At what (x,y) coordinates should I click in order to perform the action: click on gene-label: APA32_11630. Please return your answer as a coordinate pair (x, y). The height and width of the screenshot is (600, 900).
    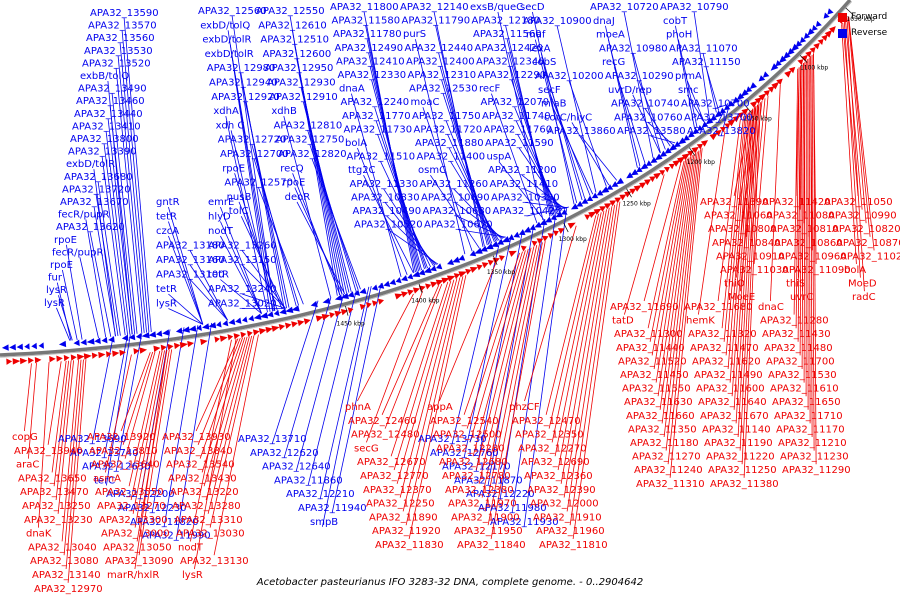
    Looking at the image, I should click on (658, 402).